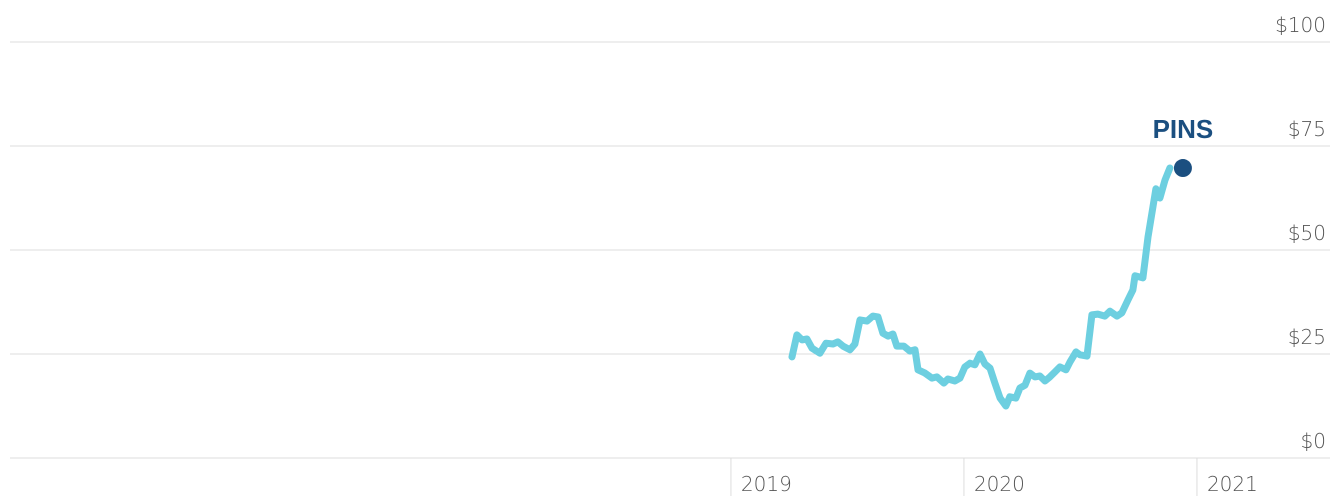  I want to click on end-marker, so click(1182, 168).